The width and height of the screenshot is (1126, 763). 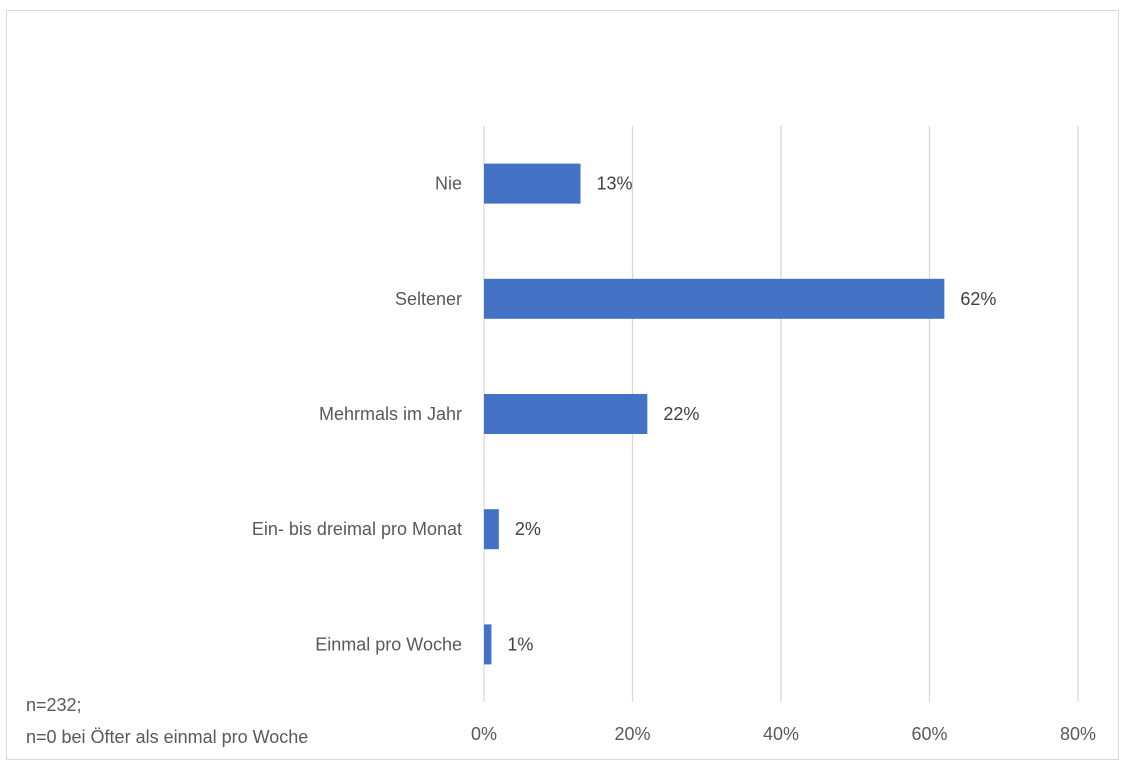 I want to click on value-label: 22%, so click(x=681, y=414).